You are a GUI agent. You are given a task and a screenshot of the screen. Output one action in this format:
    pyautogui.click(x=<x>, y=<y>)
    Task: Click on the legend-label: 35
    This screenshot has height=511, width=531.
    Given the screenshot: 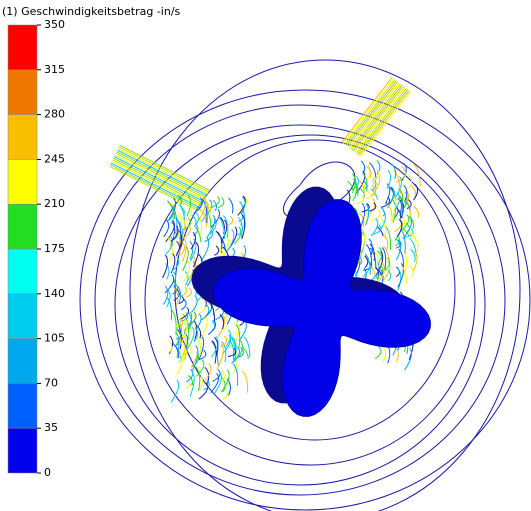 What is the action you would take?
    pyautogui.click(x=51, y=427)
    